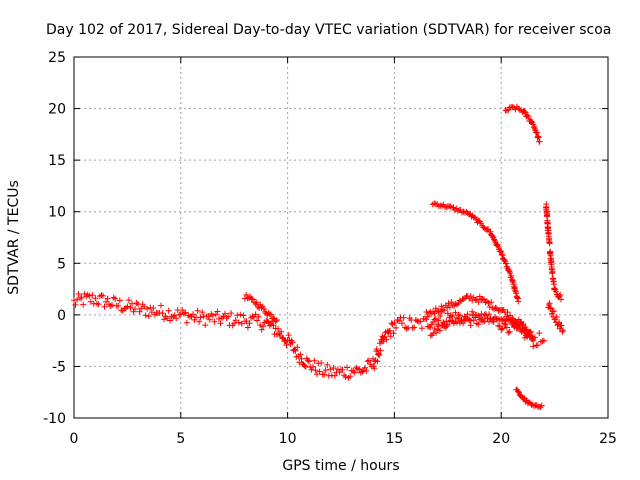  What do you see at coordinates (57, 161) in the screenshot?
I see `y-tick-label: 15` at bounding box center [57, 161].